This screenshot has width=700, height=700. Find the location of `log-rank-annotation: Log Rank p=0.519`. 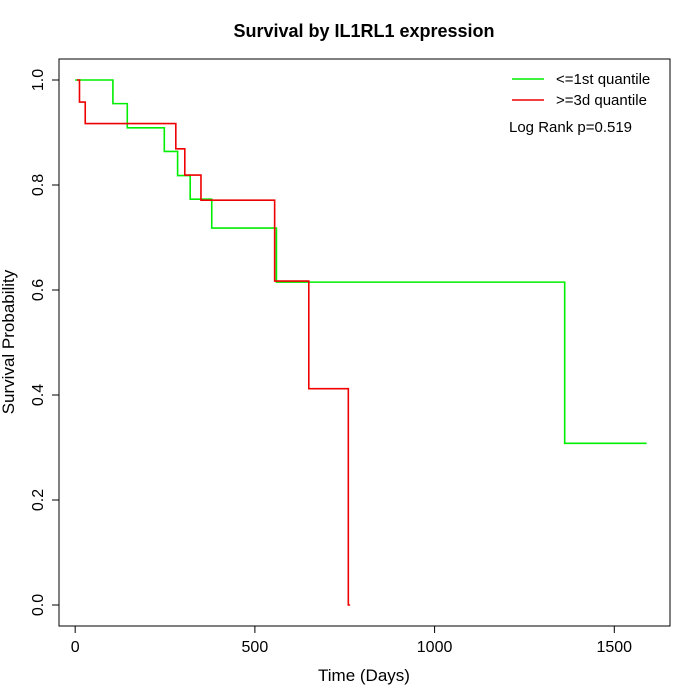

log-rank-annotation: Log Rank p=0.519 is located at coordinates (570, 127).